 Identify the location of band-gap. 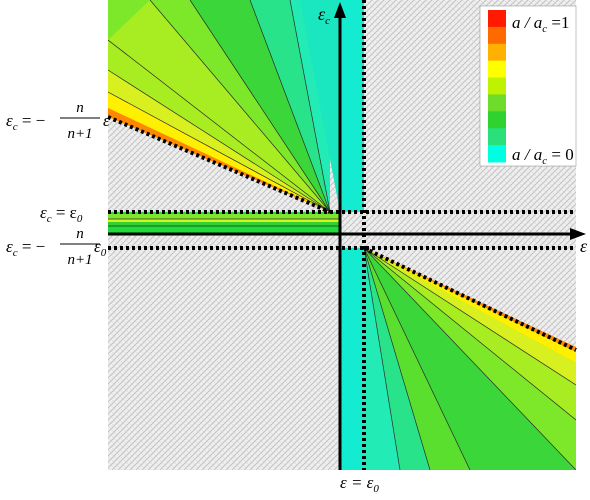
(352, 230).